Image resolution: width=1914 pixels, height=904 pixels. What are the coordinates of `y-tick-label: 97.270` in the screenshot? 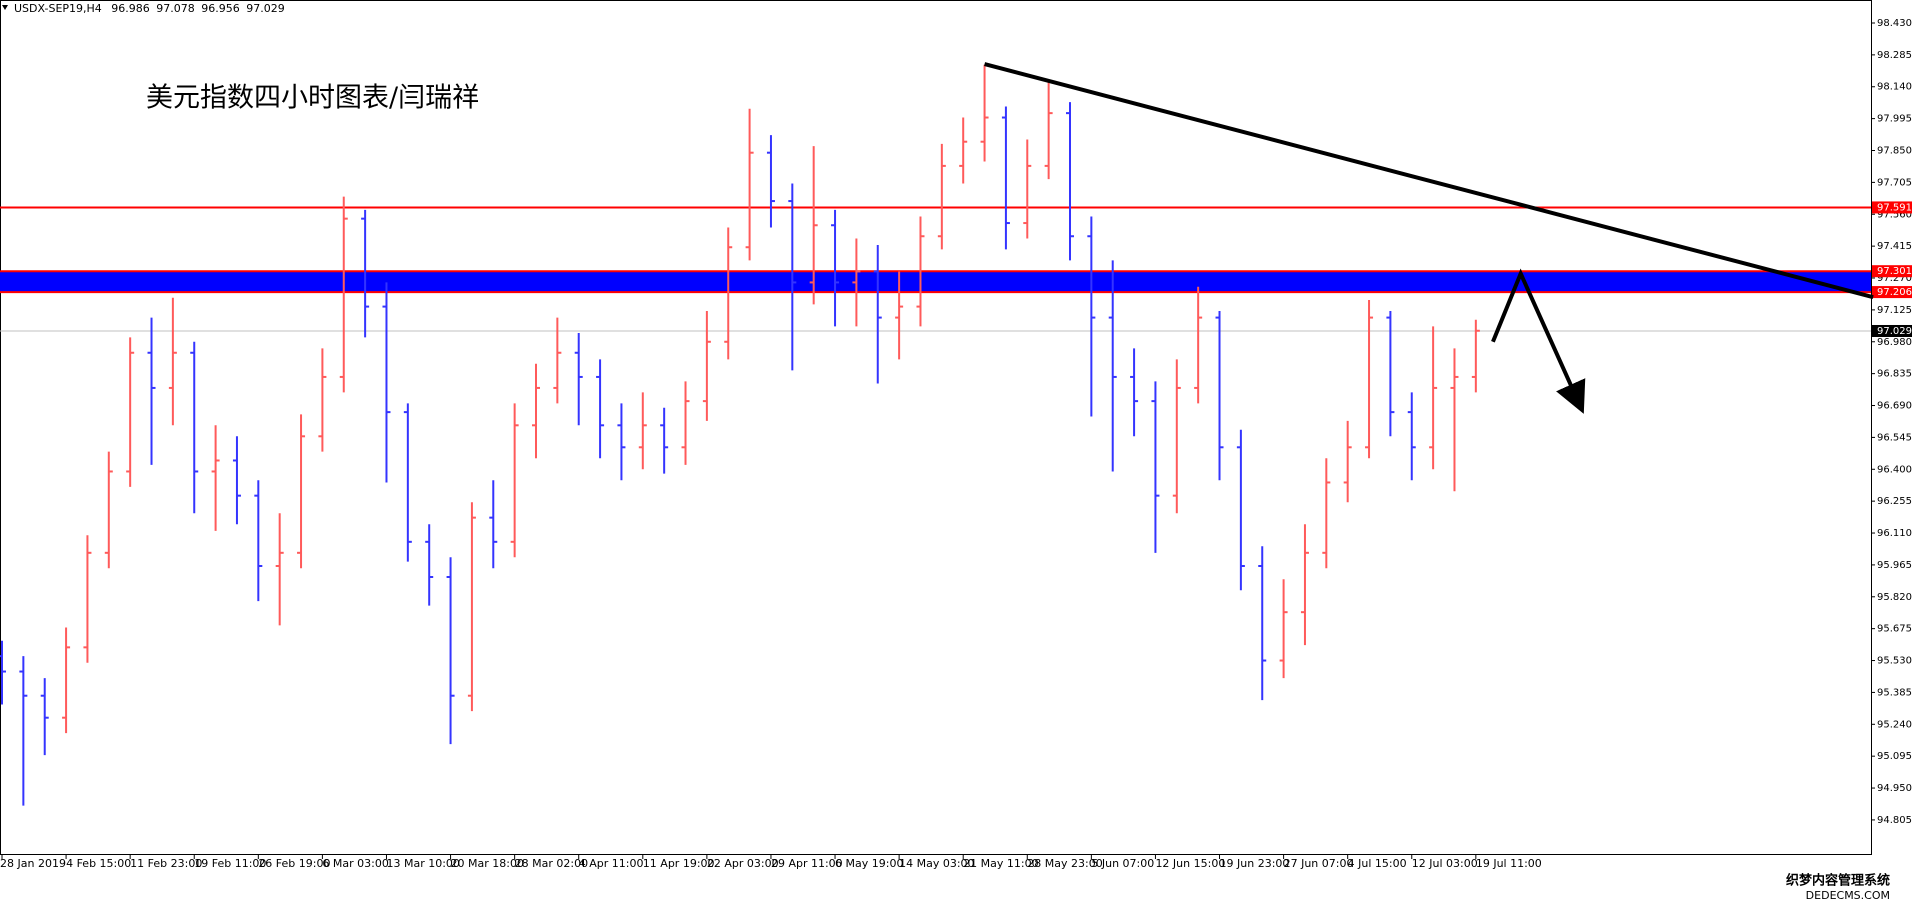 It's located at (1894, 278).